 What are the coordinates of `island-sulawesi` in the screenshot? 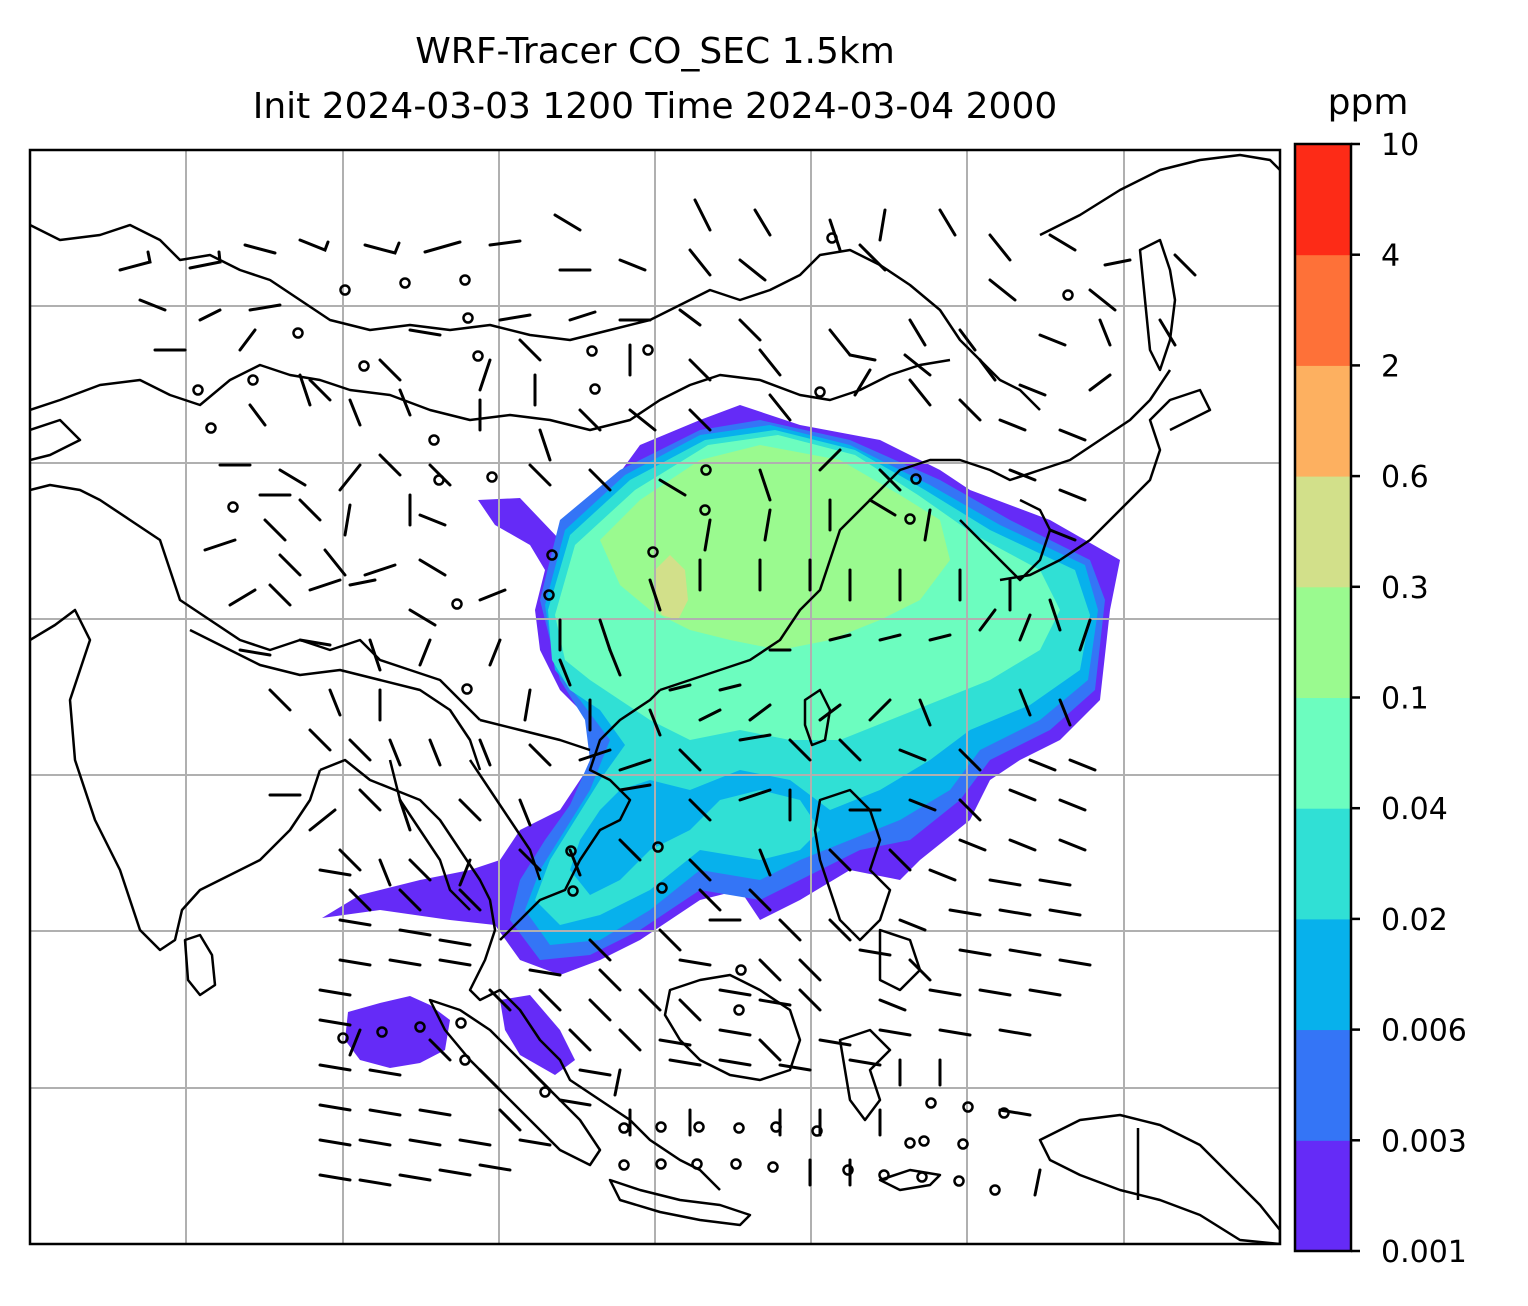 It's located at (865, 1075).